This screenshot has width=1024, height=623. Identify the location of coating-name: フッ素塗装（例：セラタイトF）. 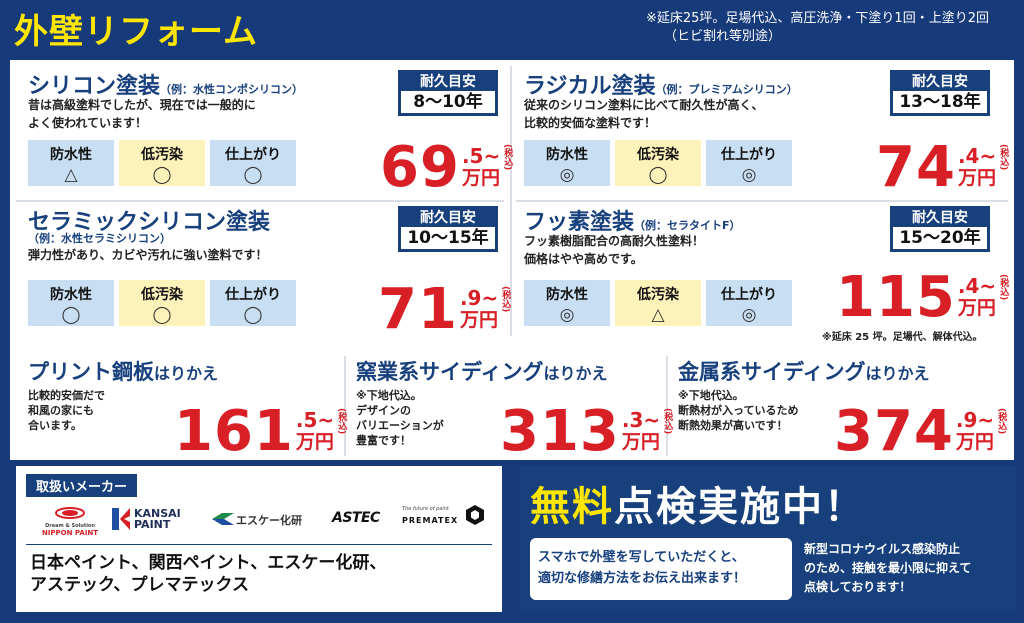
(632, 222).